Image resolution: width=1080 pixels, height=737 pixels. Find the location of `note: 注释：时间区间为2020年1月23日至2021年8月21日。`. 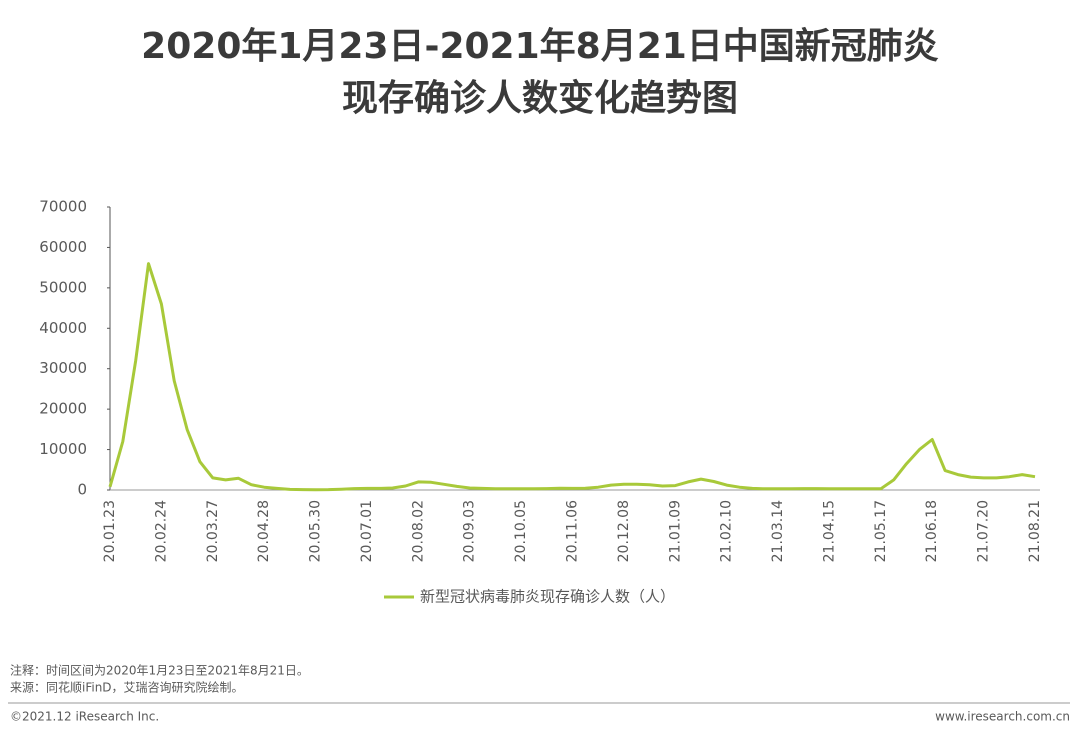

note: 注释：时间区间为2020年1月23日至2021年8月21日。 is located at coordinates (159, 670).